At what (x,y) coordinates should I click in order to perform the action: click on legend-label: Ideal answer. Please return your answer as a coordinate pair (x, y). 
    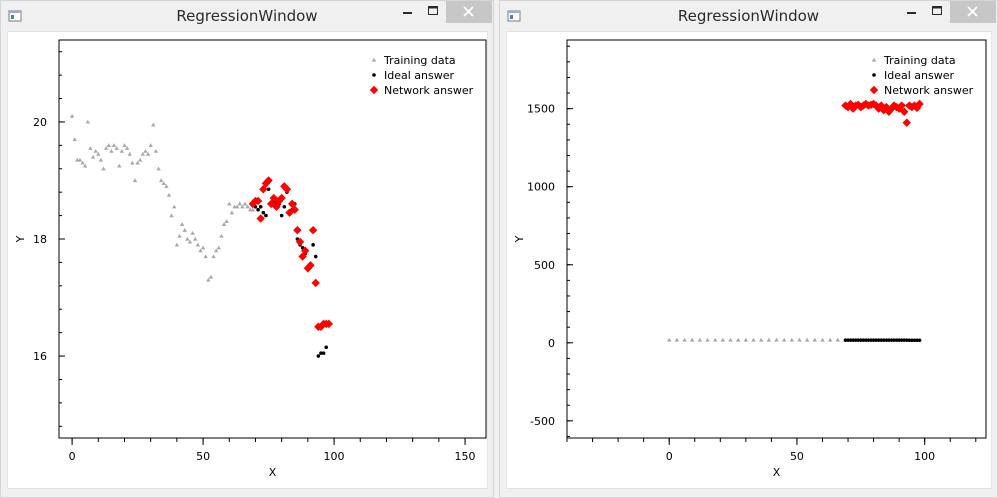
    Looking at the image, I should click on (919, 75).